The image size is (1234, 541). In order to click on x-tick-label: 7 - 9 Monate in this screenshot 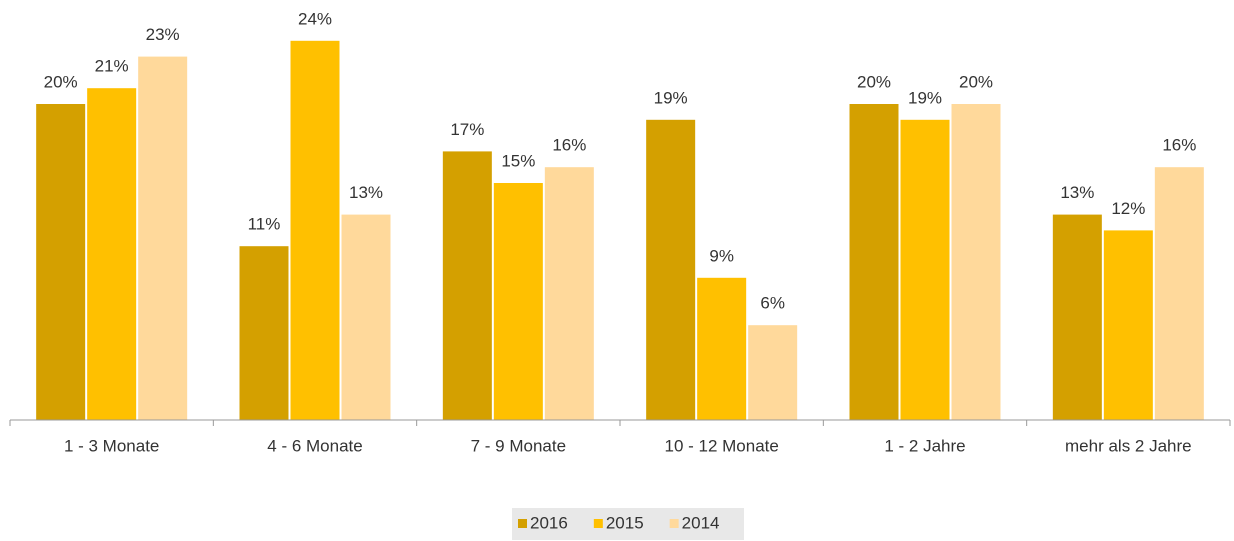, I will do `click(518, 445)`.